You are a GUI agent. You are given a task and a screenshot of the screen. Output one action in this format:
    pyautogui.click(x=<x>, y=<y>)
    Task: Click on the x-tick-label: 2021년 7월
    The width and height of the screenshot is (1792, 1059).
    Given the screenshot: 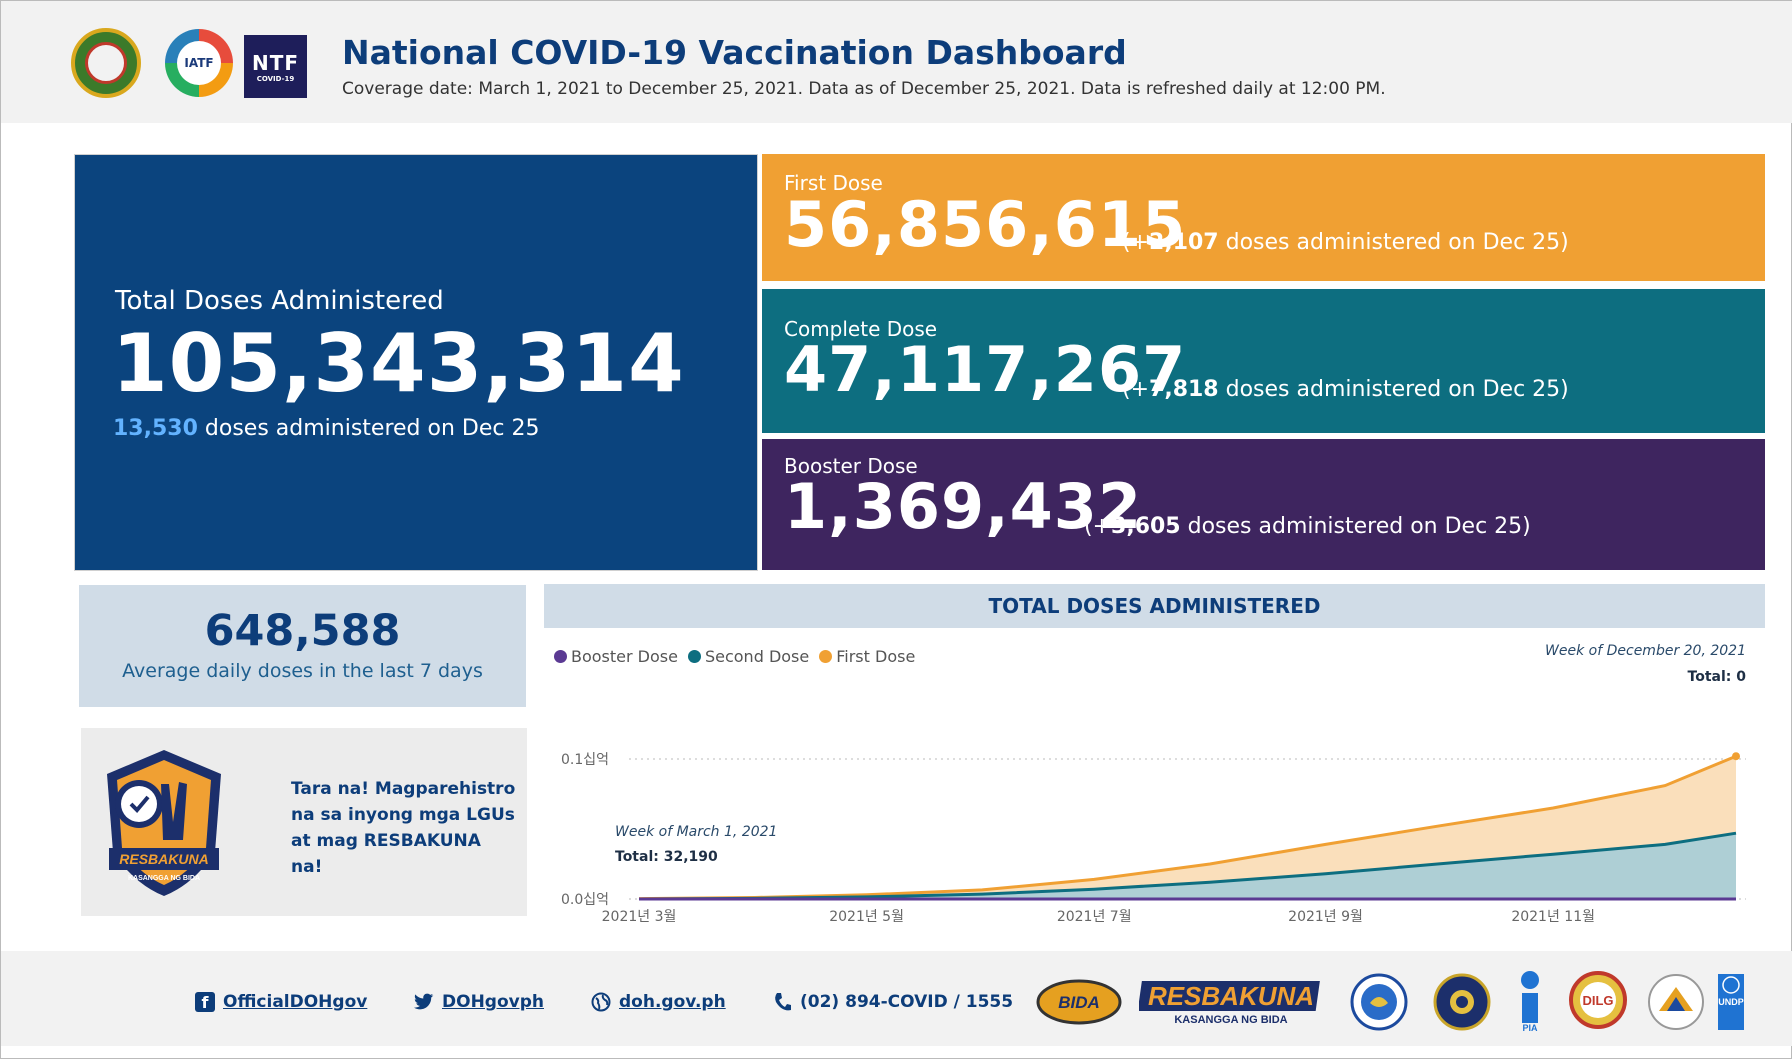 What is the action you would take?
    pyautogui.click(x=1094, y=917)
    